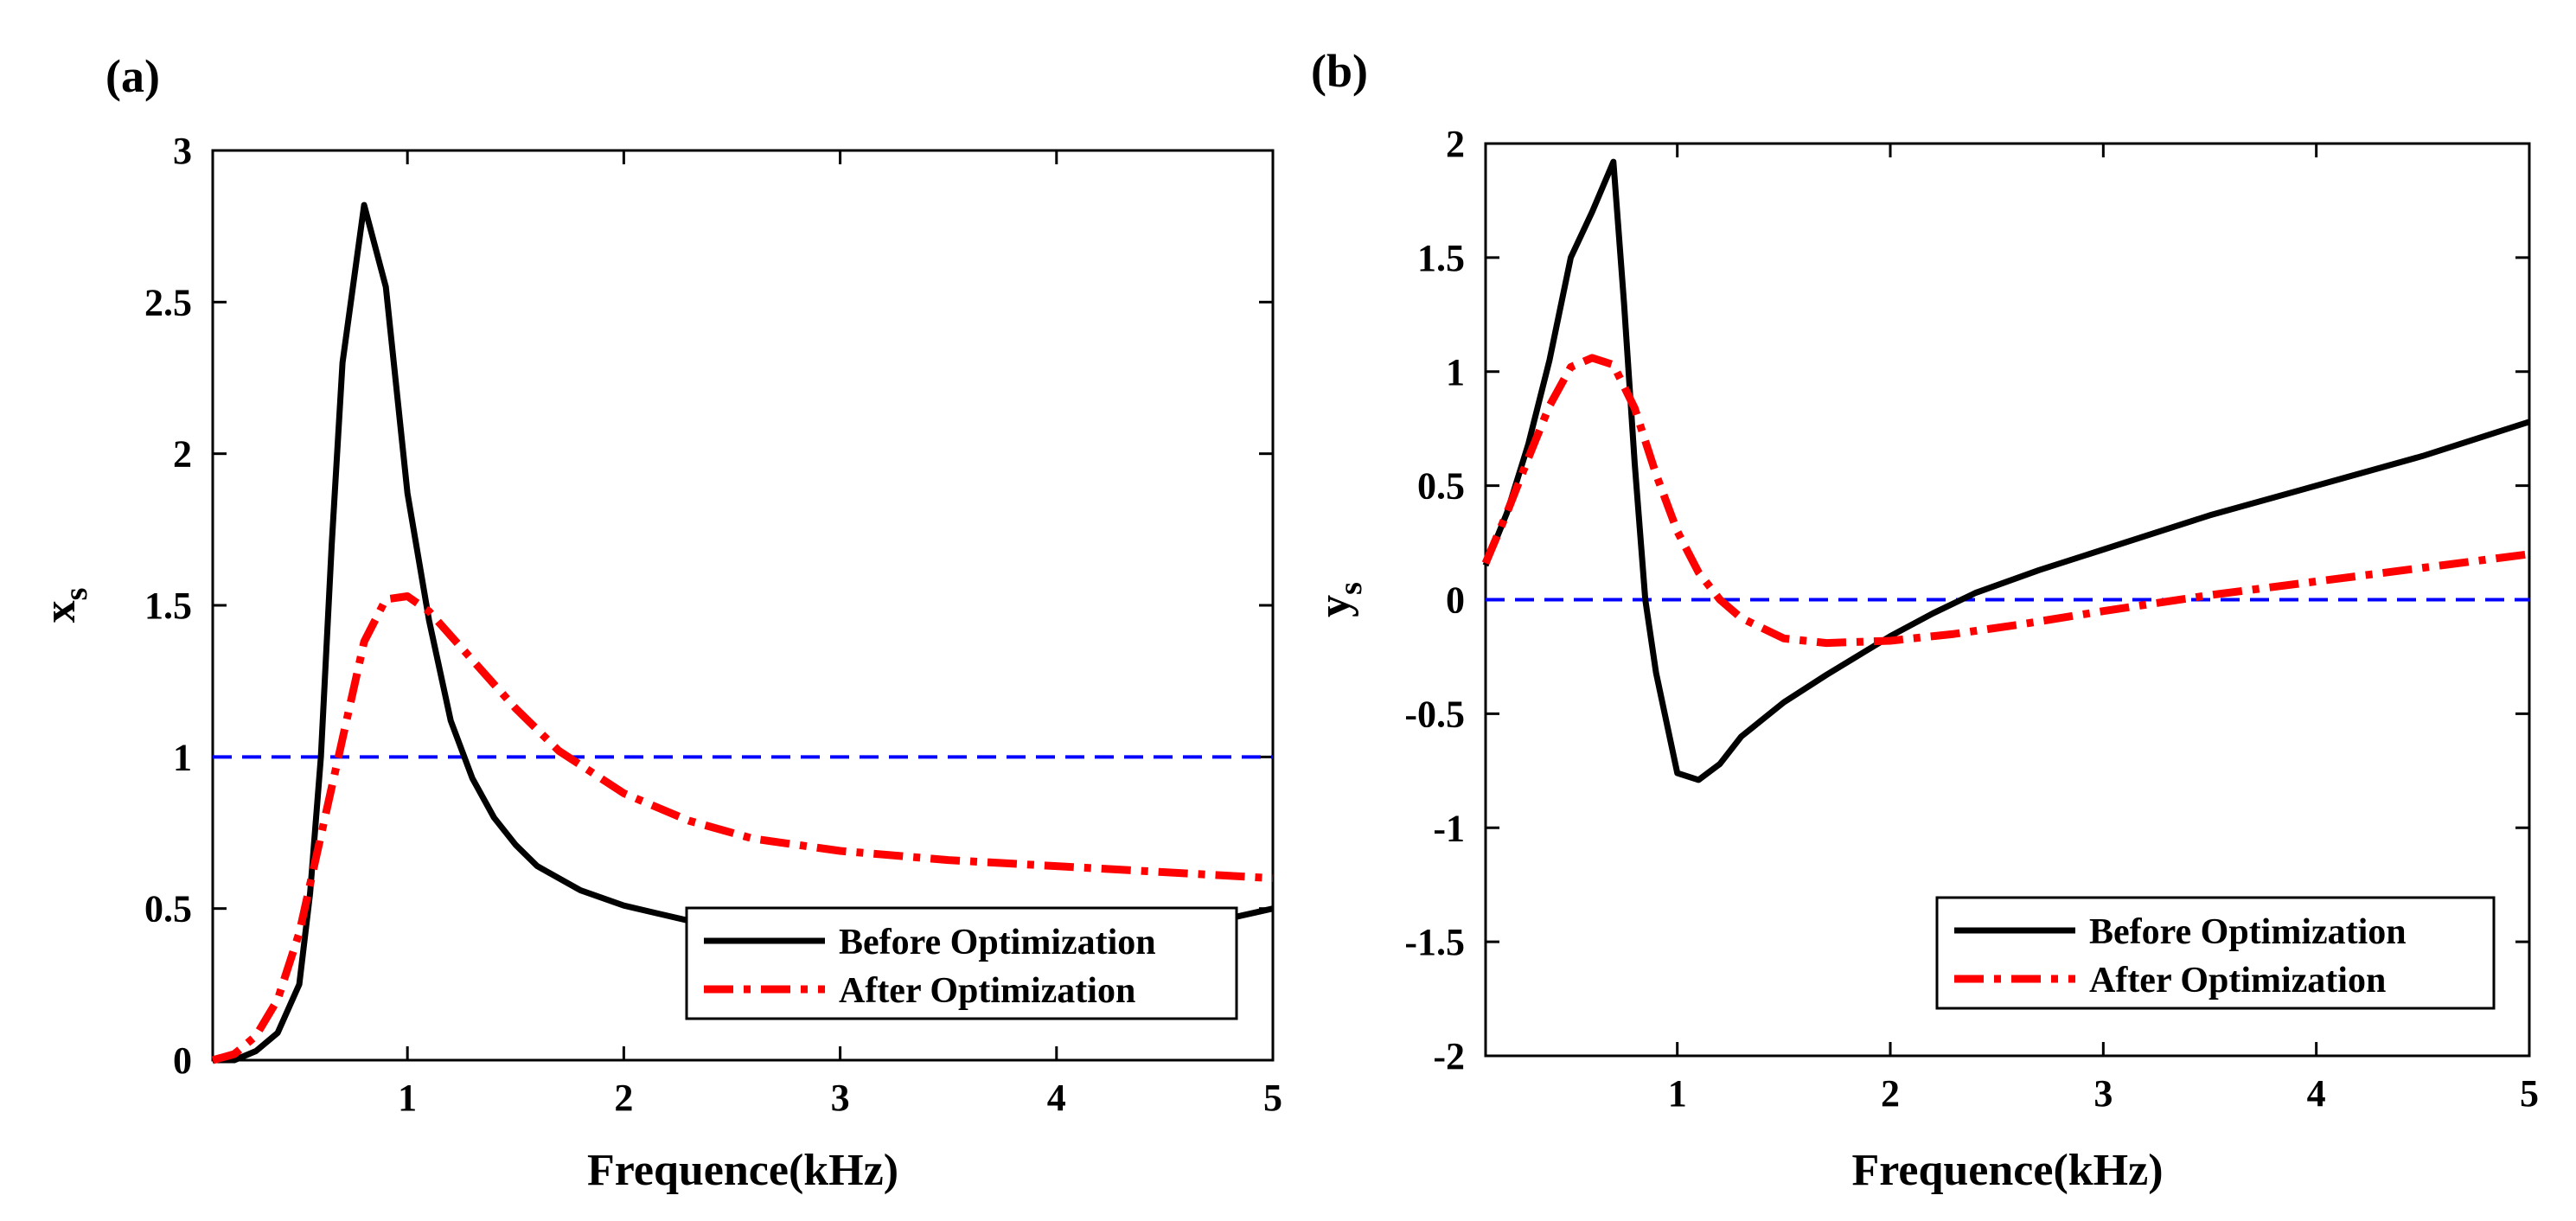  I want to click on y-axis-label-main: x, so click(60, 611).